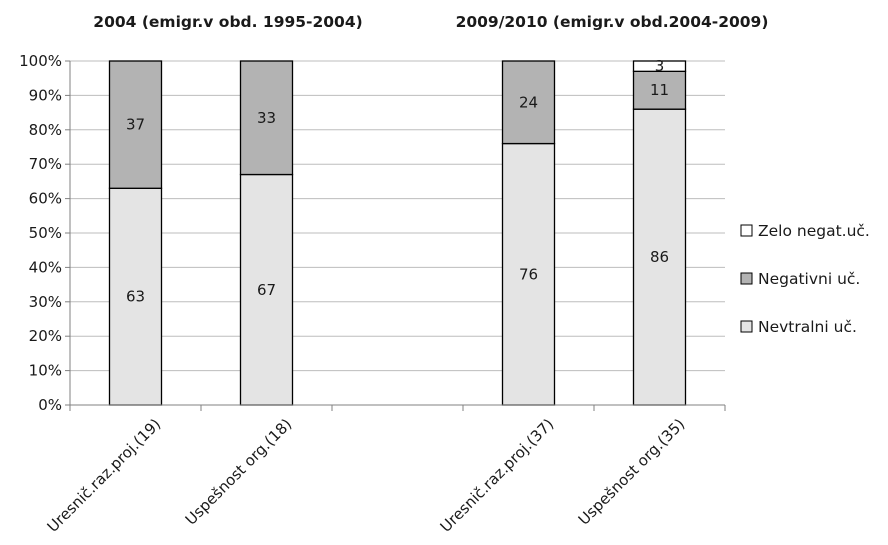  What do you see at coordinates (45, 302) in the screenshot?
I see `y-tick-label: 30%` at bounding box center [45, 302].